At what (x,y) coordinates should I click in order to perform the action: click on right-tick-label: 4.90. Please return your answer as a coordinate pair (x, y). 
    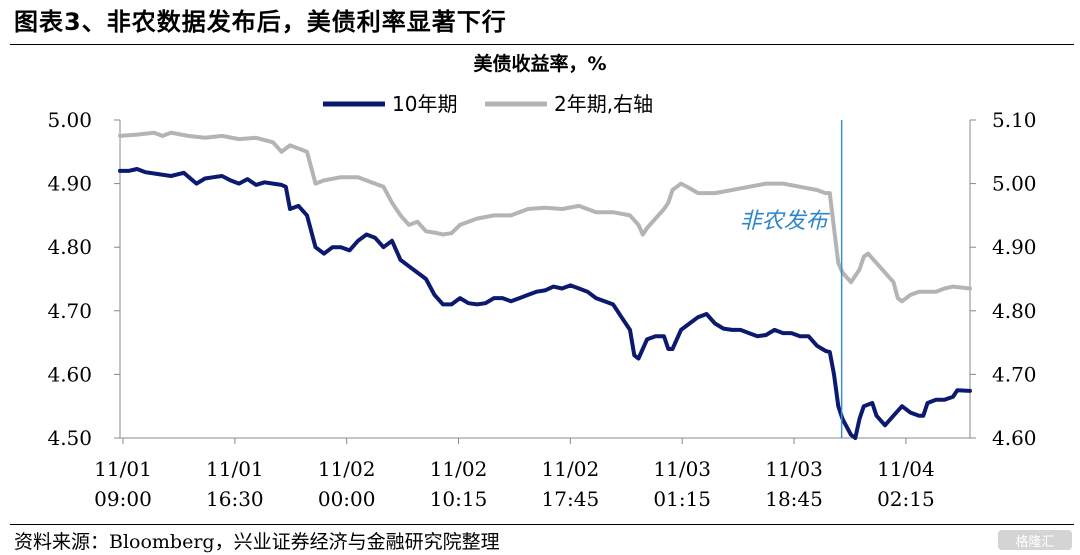
    Looking at the image, I should click on (1014, 247).